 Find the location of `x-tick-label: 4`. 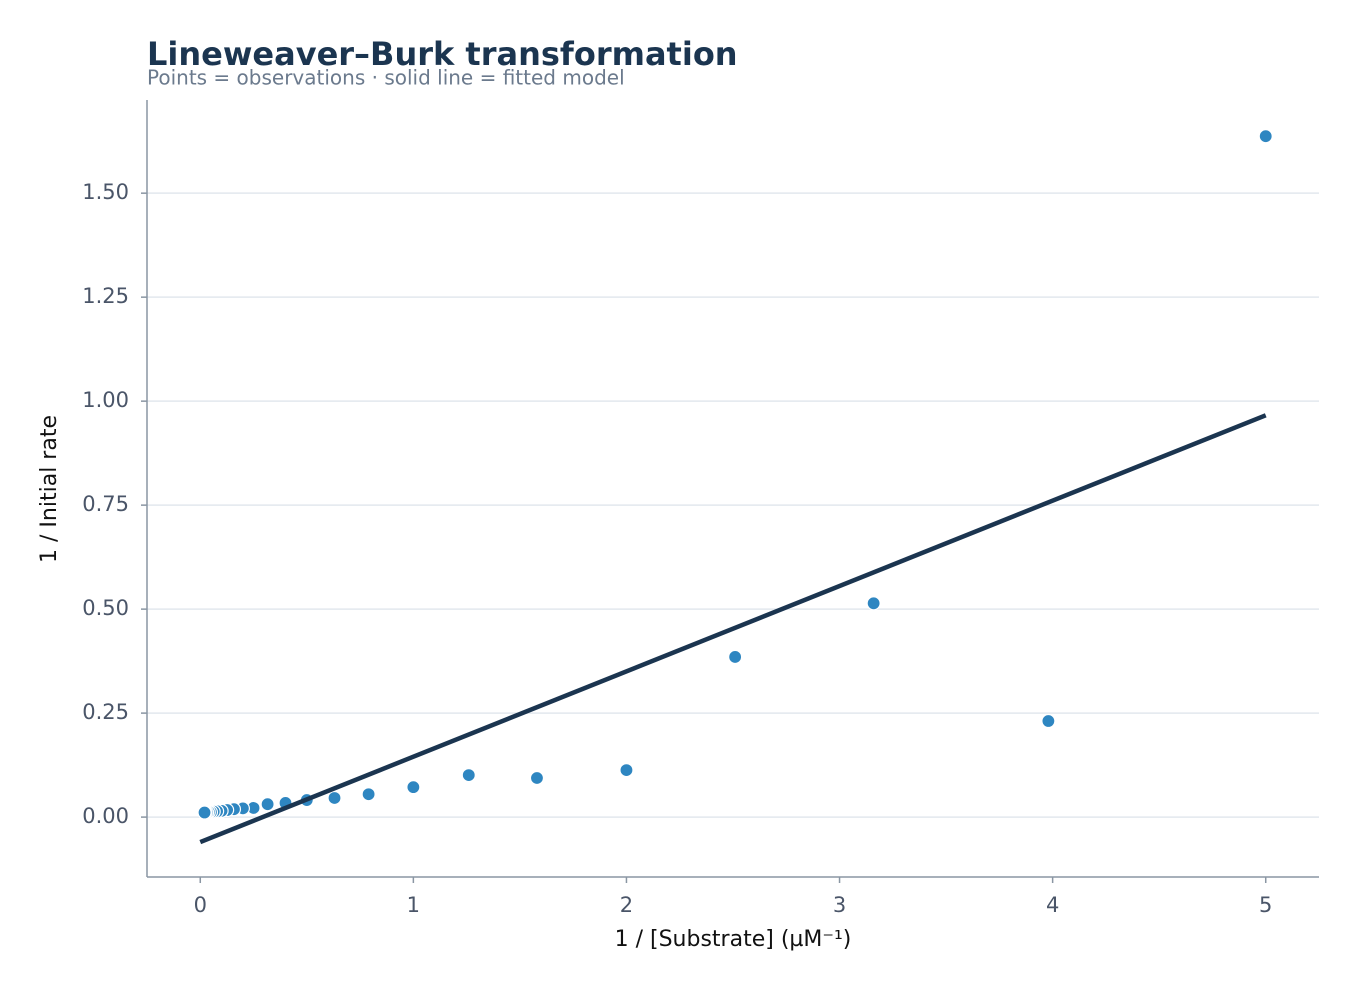

x-tick-label: 4 is located at coordinates (1052, 905).